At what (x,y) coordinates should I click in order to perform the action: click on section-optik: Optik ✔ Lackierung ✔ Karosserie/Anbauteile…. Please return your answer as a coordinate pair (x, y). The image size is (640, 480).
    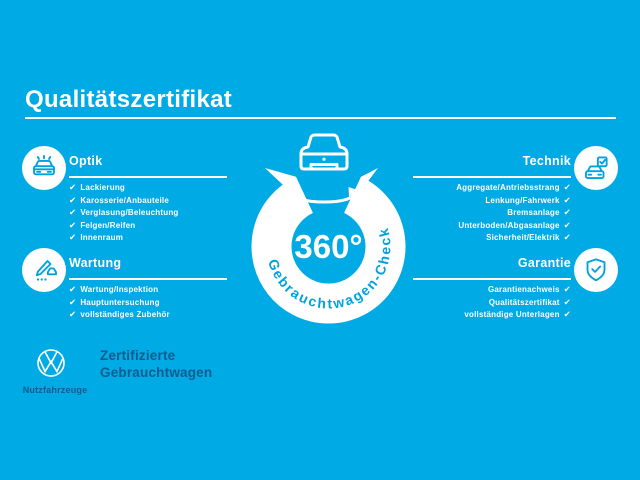
    Looking at the image, I should click on (124, 195).